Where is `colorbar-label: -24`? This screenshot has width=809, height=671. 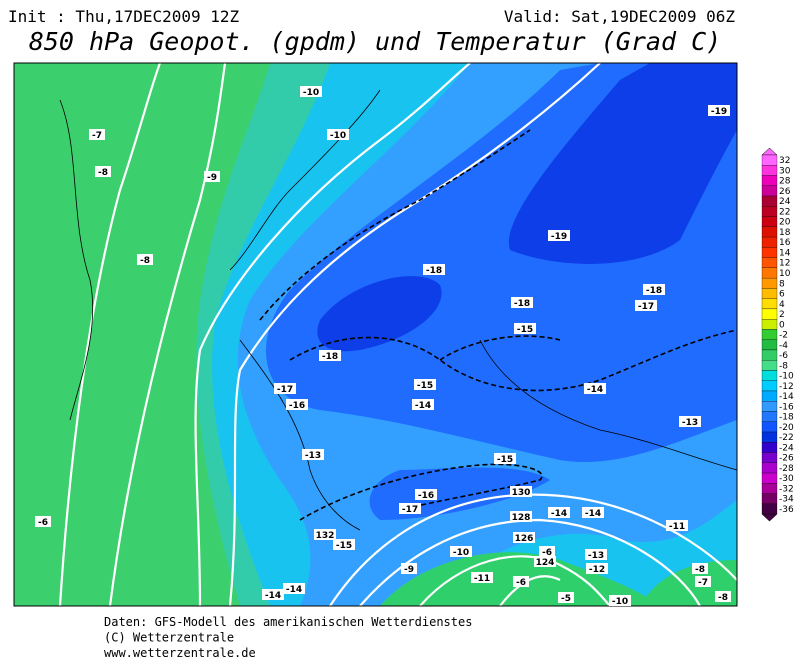 colorbar-label: -24 is located at coordinates (786, 448).